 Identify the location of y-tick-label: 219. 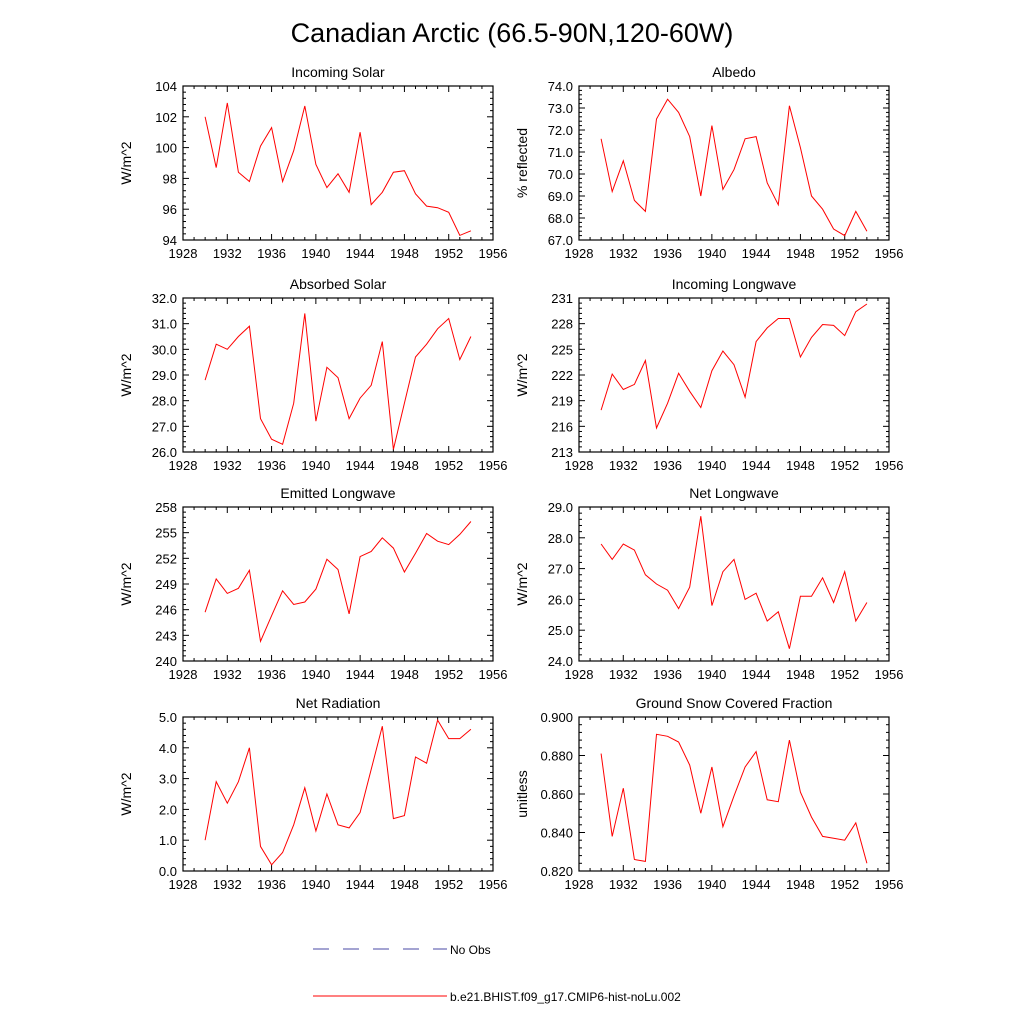
(562, 401).